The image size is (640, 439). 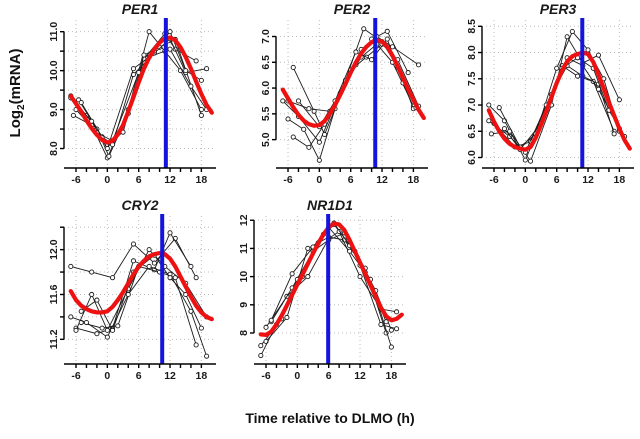 I want to click on panel-svg: 8.0 9.0 10.0 11.0 -6 0 6 12 18 PER1, so click(x=132, y=93).